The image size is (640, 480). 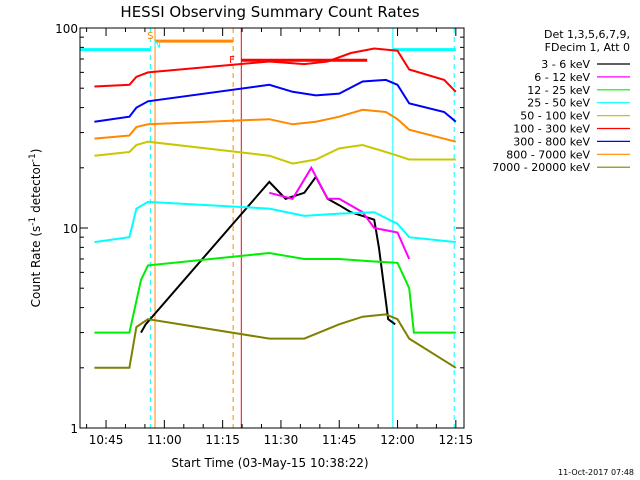 What do you see at coordinates (33, 221) in the screenshot?
I see `y-axis-label-exp-1: -1` at bounding box center [33, 221].